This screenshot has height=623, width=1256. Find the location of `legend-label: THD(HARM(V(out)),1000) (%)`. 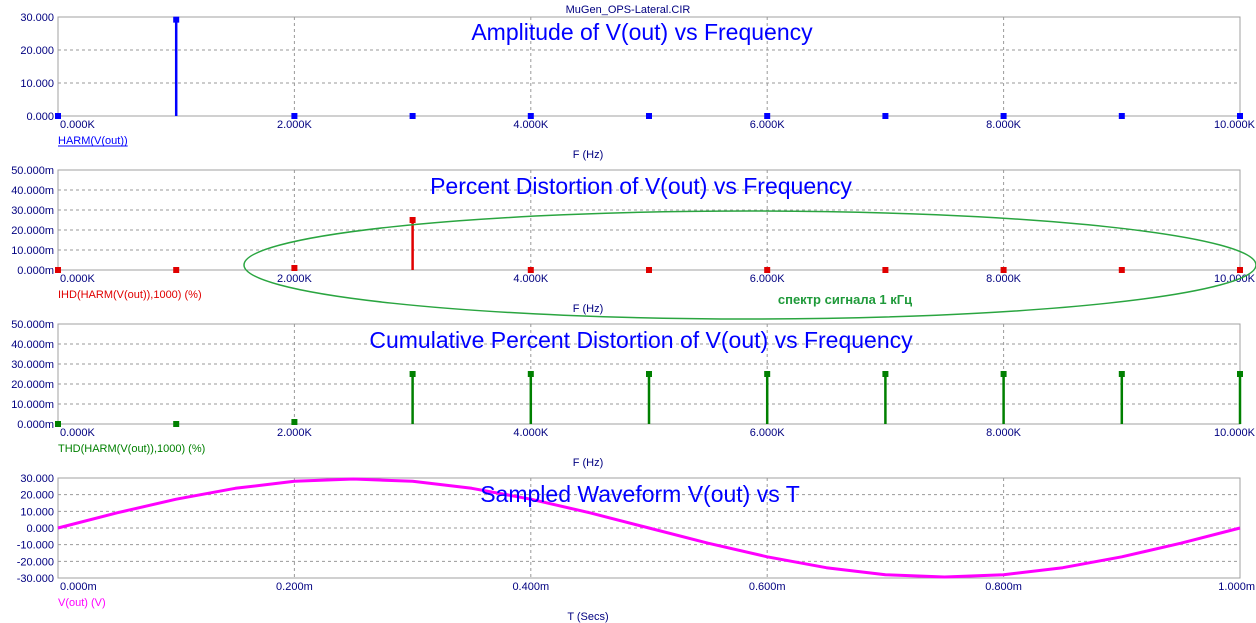

legend-label: THD(HARM(V(out)),1000) (%) is located at coordinates (131, 449).